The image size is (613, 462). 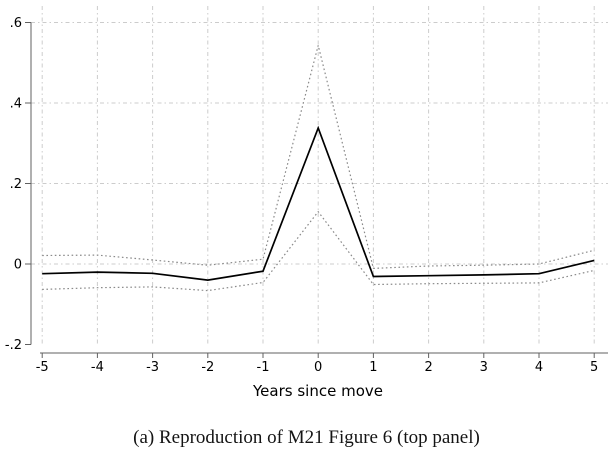 I want to click on x-tick-label: -3, so click(x=152, y=367).